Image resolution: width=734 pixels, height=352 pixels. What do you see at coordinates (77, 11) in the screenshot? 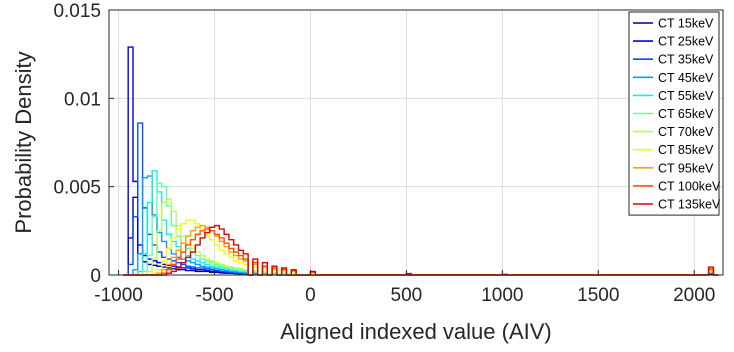
I see `y-tick-label: 0.015` at bounding box center [77, 11].